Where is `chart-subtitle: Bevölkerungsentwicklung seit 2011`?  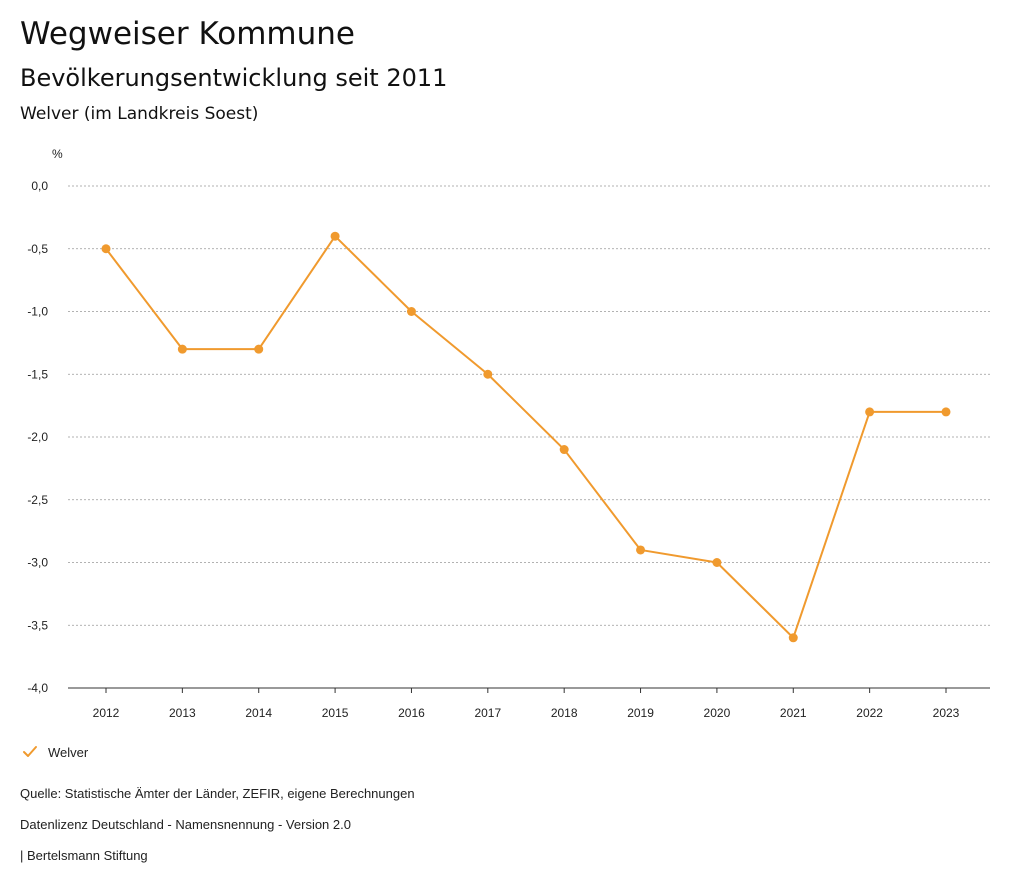 chart-subtitle: Bevölkerungsentwicklung seit 2011 is located at coordinates (234, 78).